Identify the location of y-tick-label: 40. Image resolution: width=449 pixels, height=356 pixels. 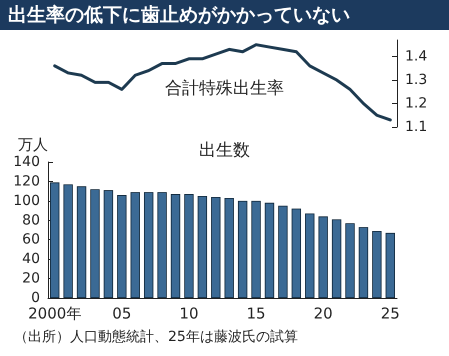
(31, 259).